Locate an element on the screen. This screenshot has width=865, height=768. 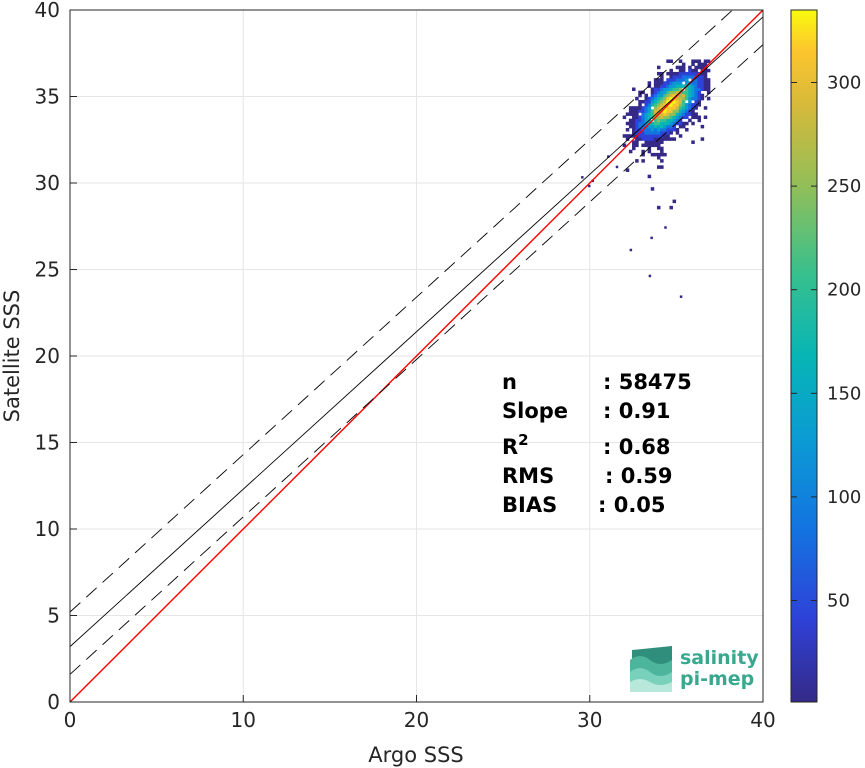
stat-value: : 0.68 is located at coordinates (637, 447).